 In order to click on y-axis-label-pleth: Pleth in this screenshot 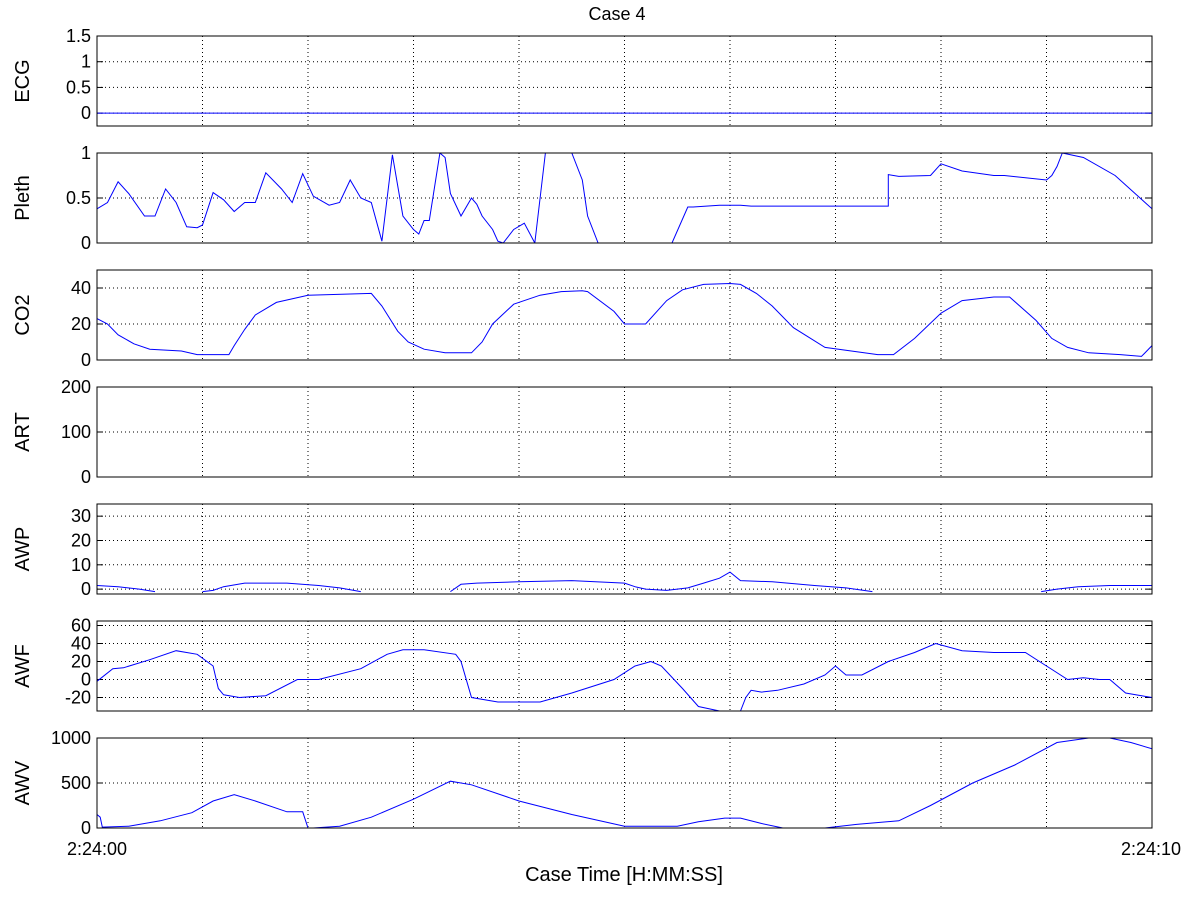, I will do `click(23, 198)`.